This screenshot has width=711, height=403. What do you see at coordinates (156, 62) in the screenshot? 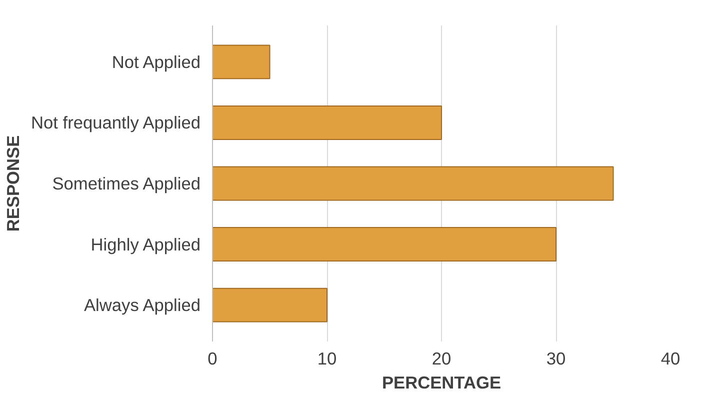
I see `y-tick-label: Not Applied` at bounding box center [156, 62].